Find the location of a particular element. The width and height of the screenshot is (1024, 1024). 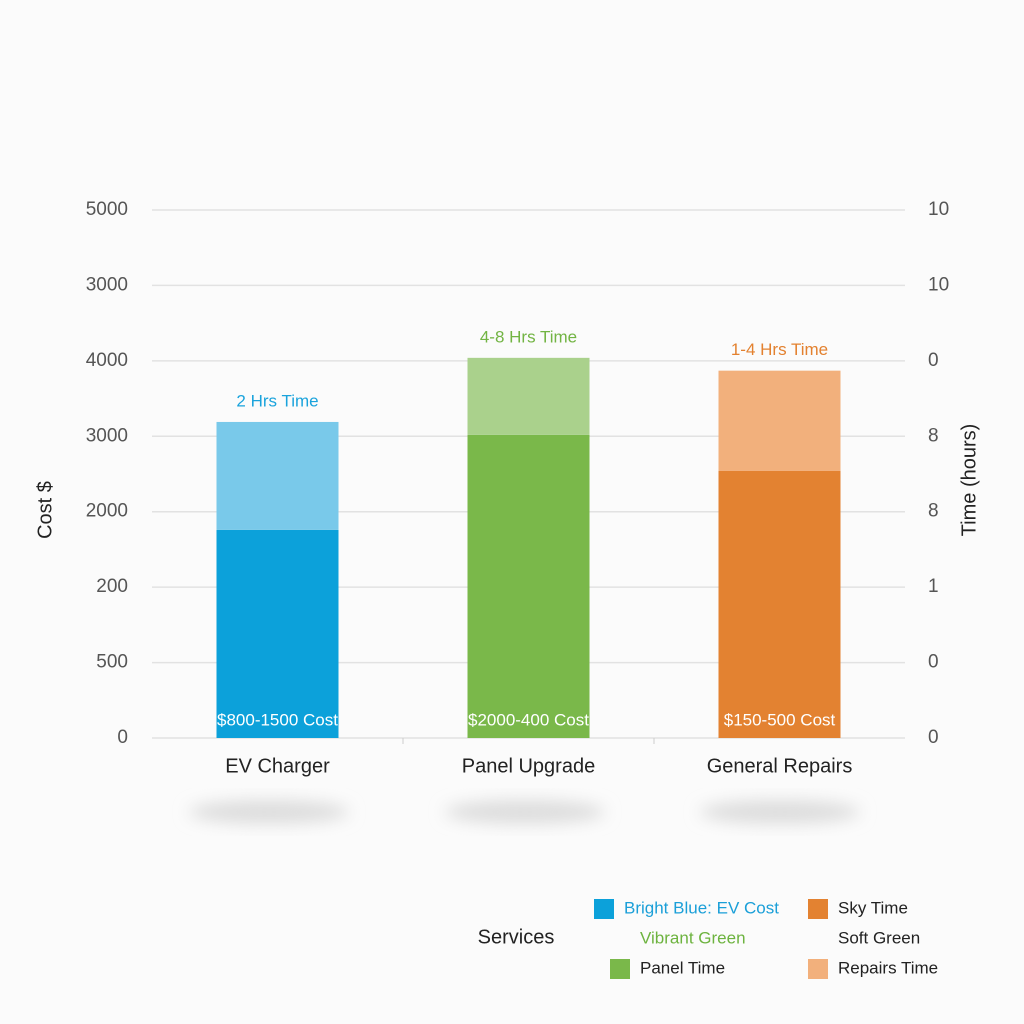

y2-tick-label: 1 is located at coordinates (933, 586).